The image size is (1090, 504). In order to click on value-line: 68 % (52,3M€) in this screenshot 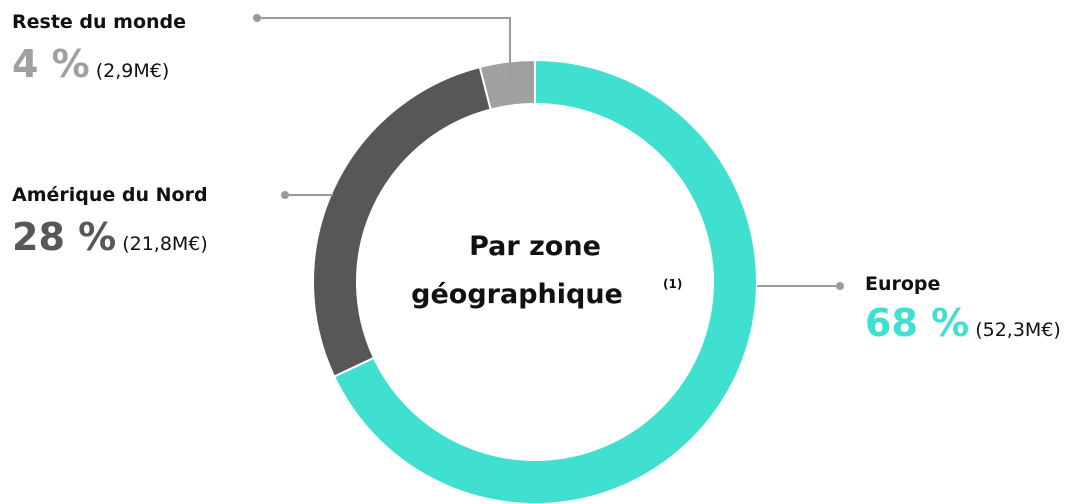, I will do `click(963, 323)`.